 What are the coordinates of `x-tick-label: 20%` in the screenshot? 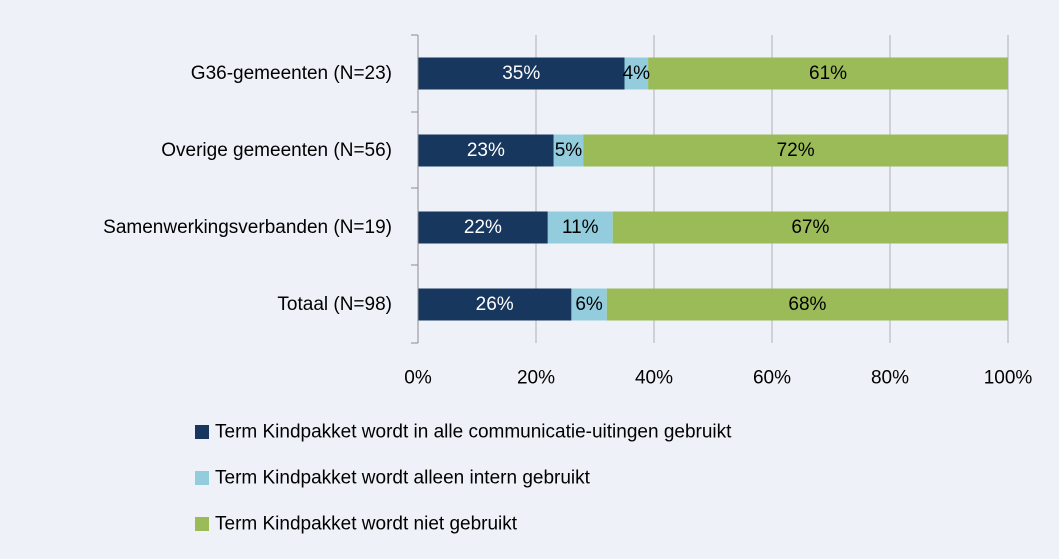 It's located at (536, 378).